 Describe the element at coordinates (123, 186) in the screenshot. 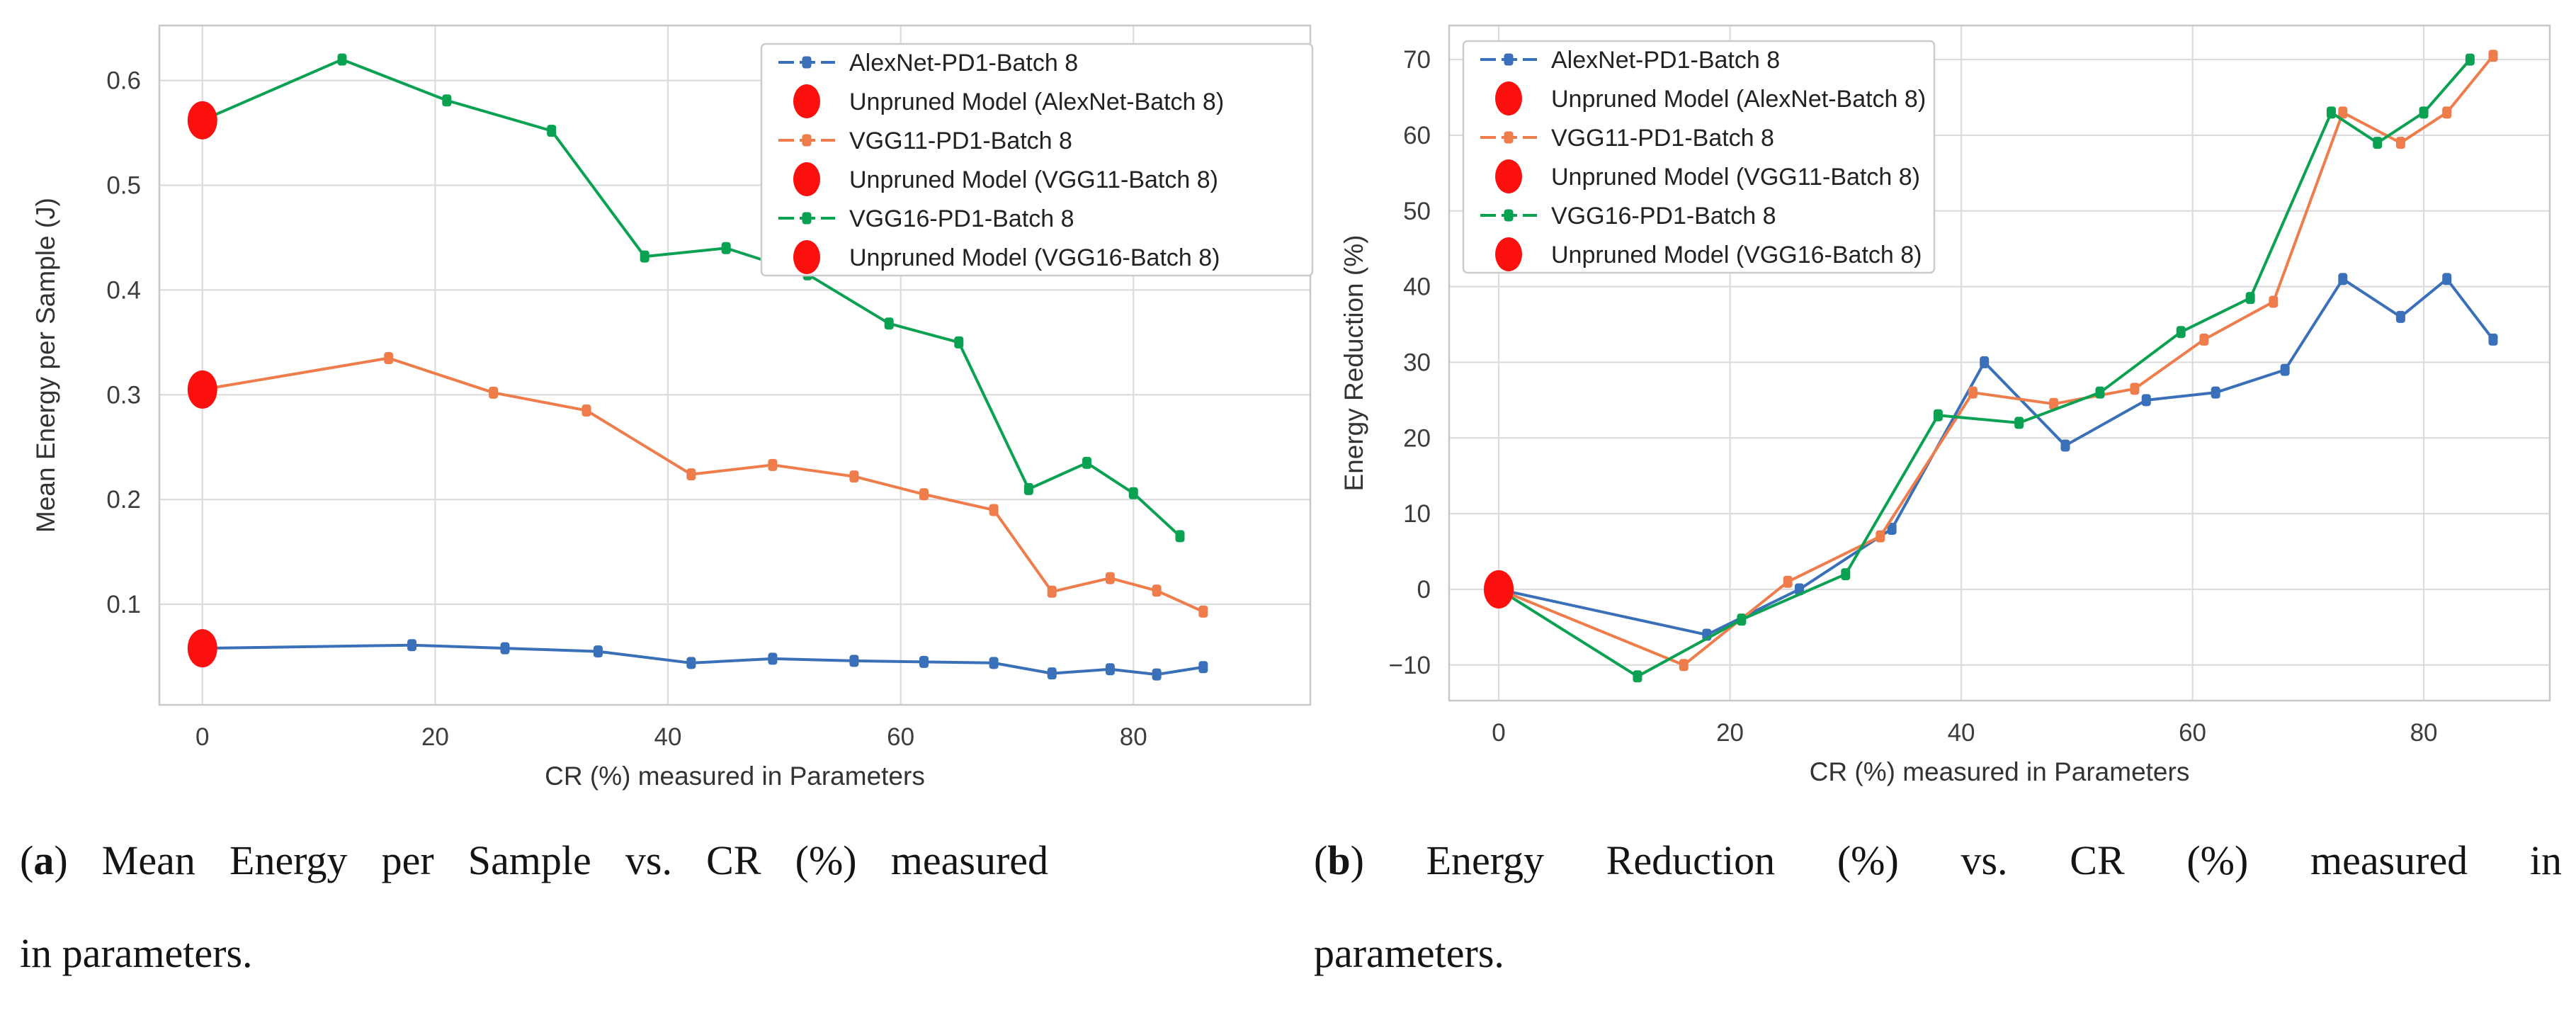

I see `y-tick-label: 0.5` at that location.